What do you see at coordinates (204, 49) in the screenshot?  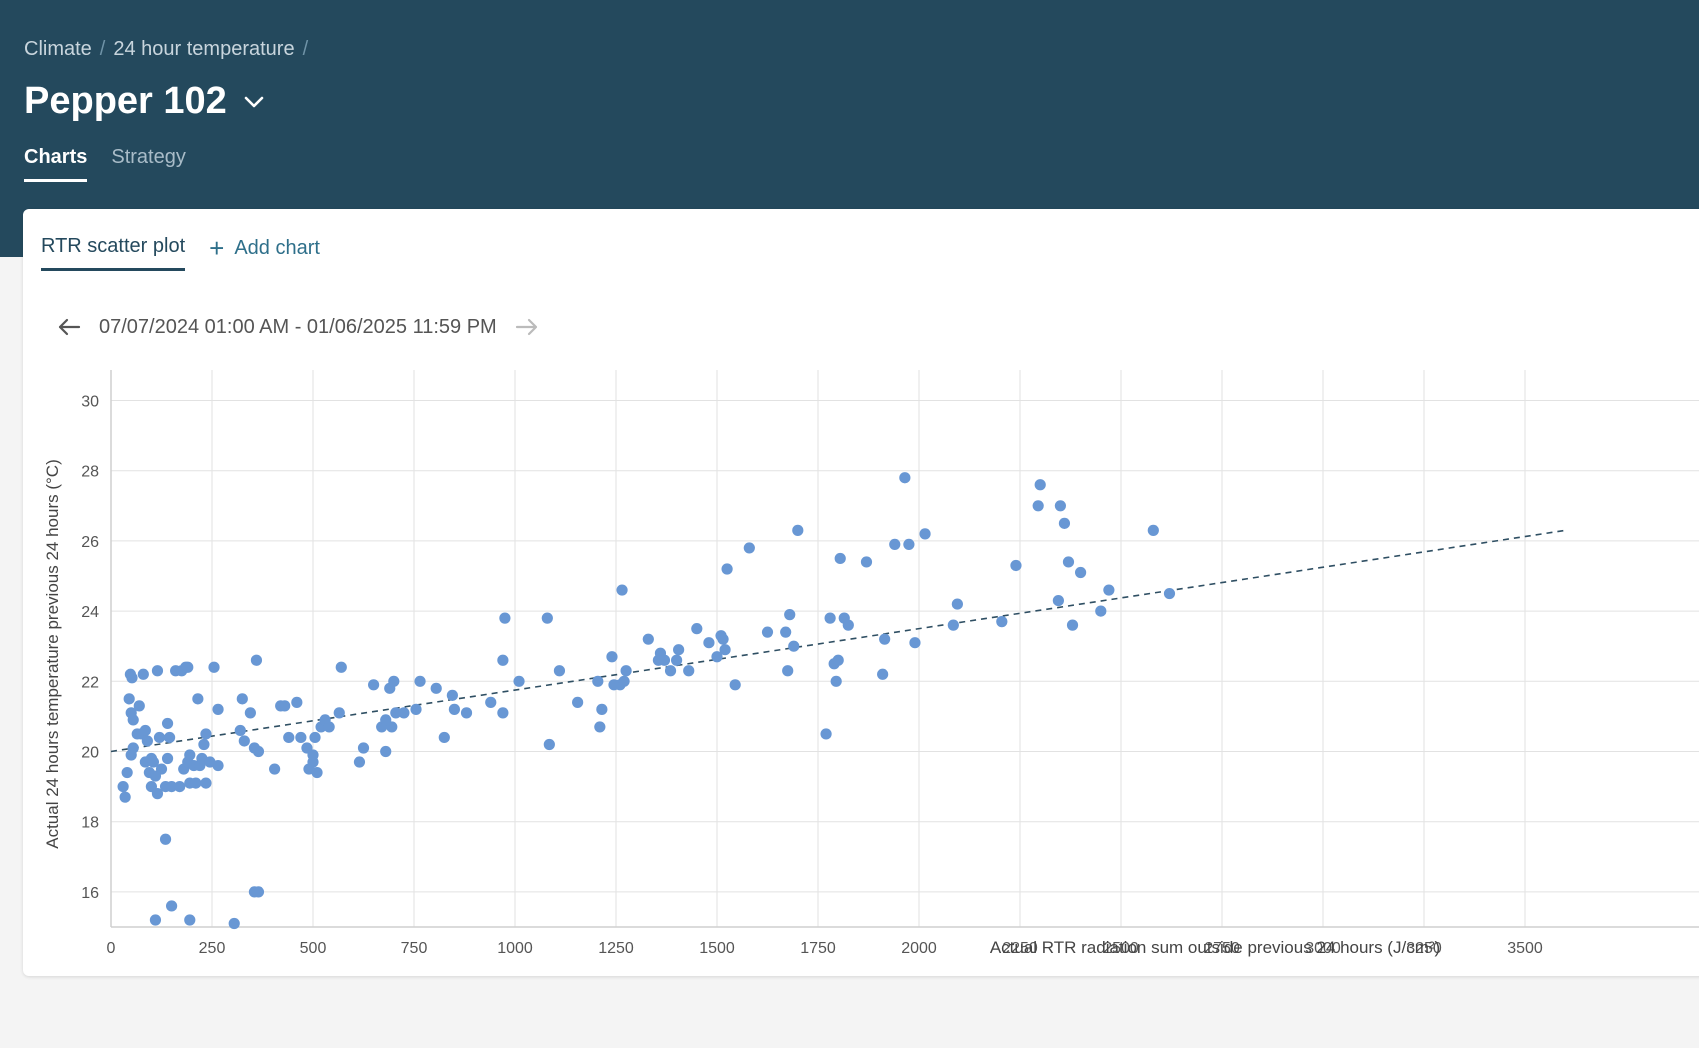 I see `breadcrumb-item-24-hour-temperature: 24 hour temperature` at bounding box center [204, 49].